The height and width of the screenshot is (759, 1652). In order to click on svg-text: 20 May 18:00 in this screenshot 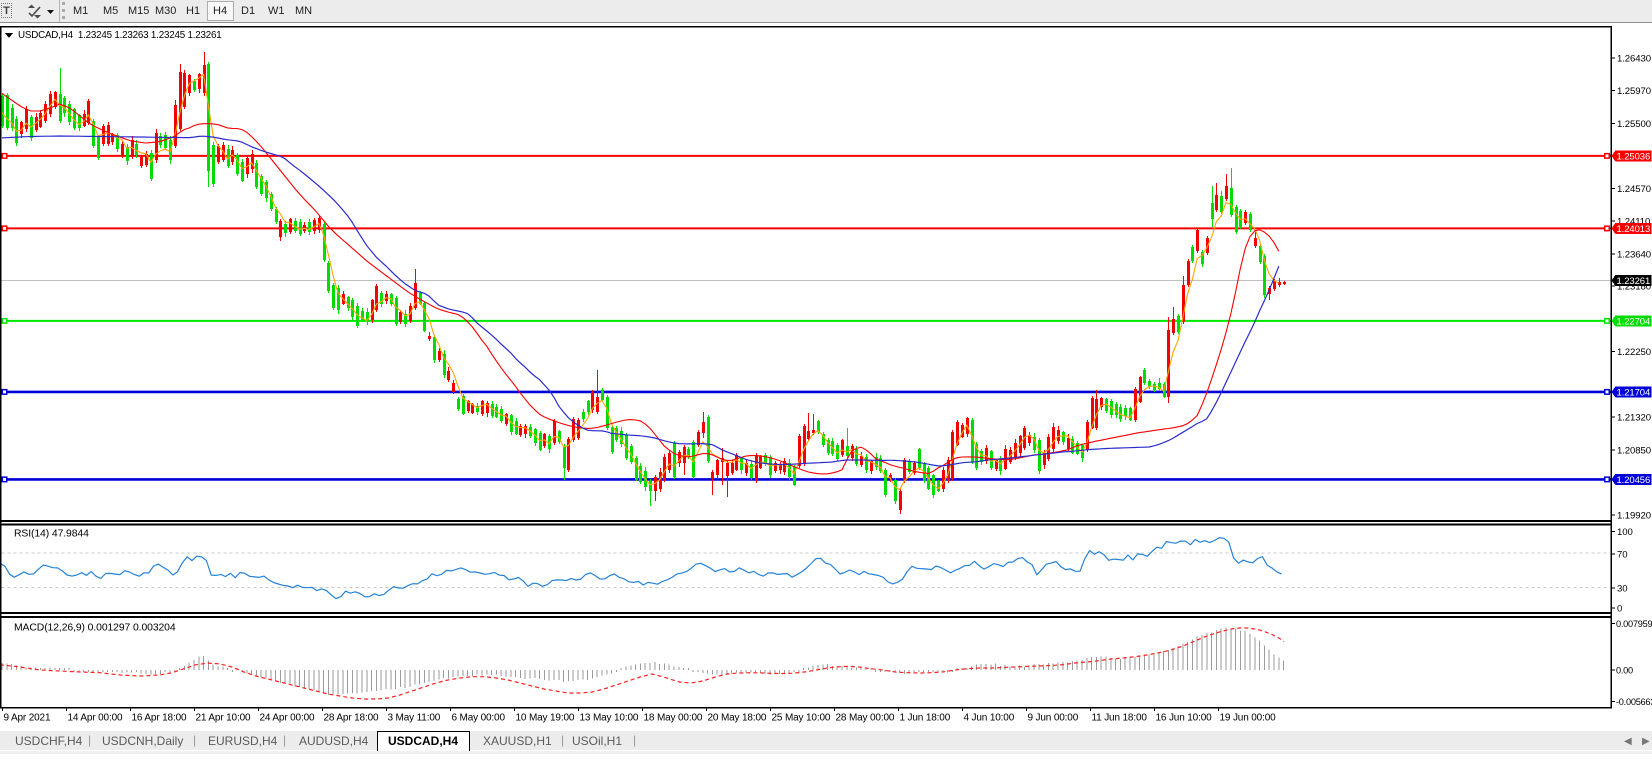, I will do `click(737, 718)`.